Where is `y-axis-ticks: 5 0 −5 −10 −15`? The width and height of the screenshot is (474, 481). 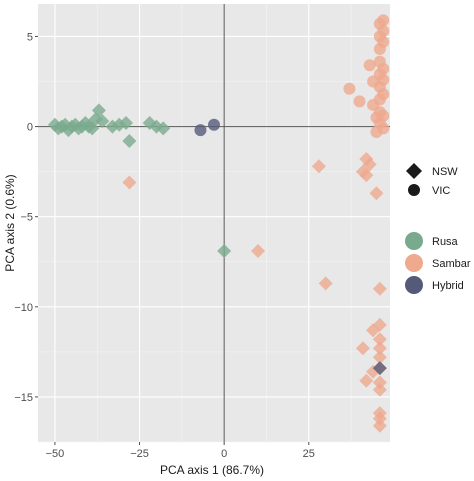 y-axis-ticks: 5 0 −5 −10 −15 is located at coordinates (26, 217).